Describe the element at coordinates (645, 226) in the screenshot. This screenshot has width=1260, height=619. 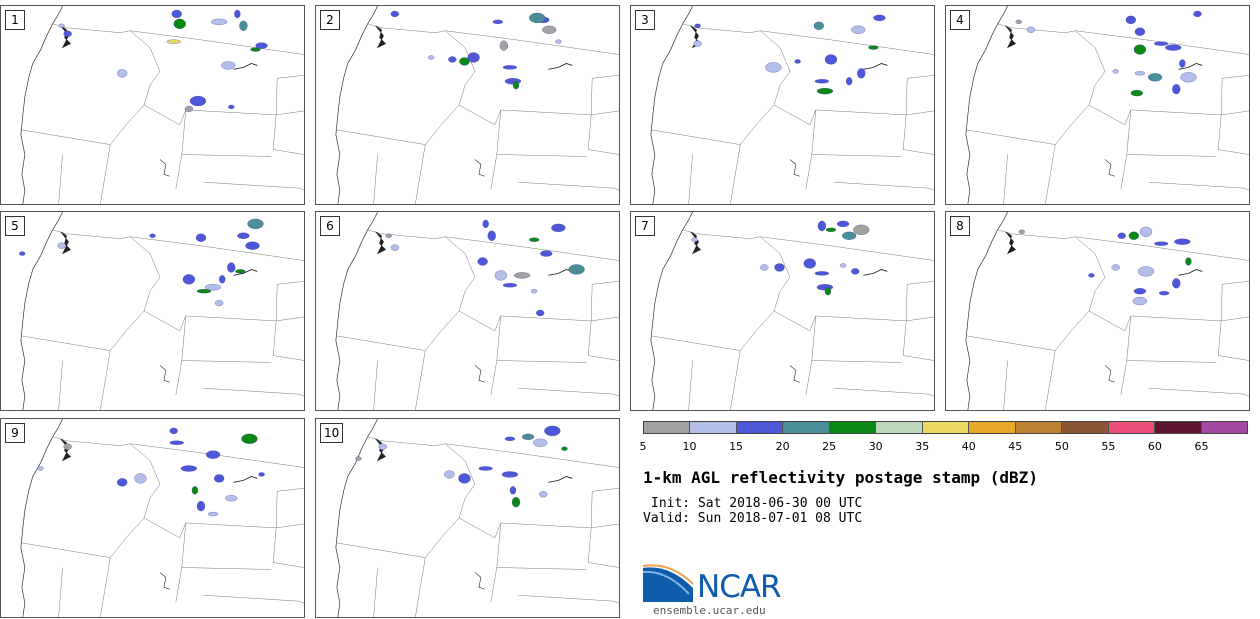
I see `panel-label: 7` at that location.